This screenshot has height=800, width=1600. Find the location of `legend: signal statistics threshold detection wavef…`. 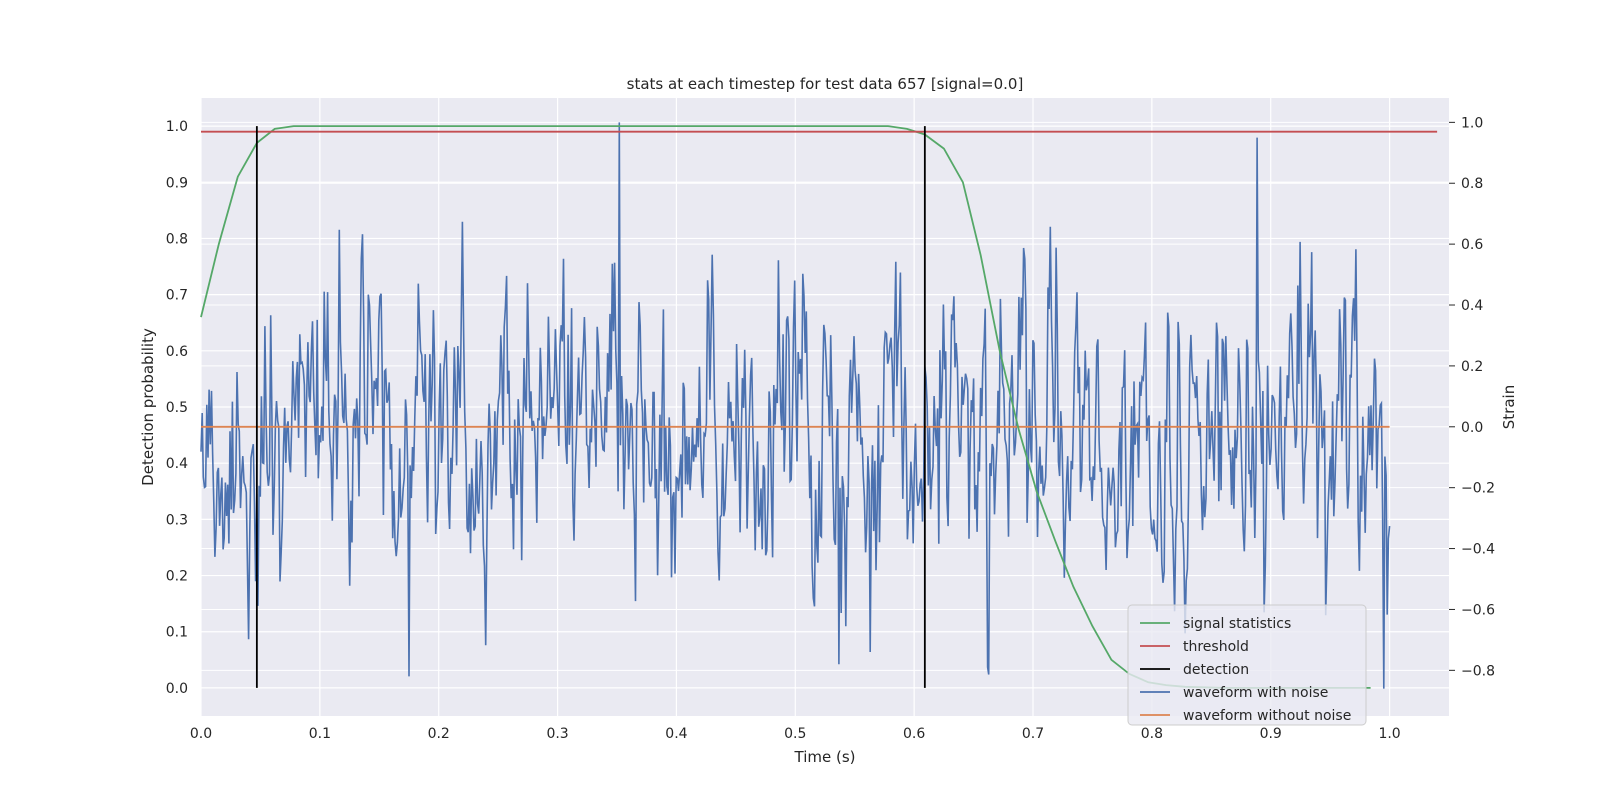

legend: signal statistics threshold detection wavef… is located at coordinates (1247, 665).